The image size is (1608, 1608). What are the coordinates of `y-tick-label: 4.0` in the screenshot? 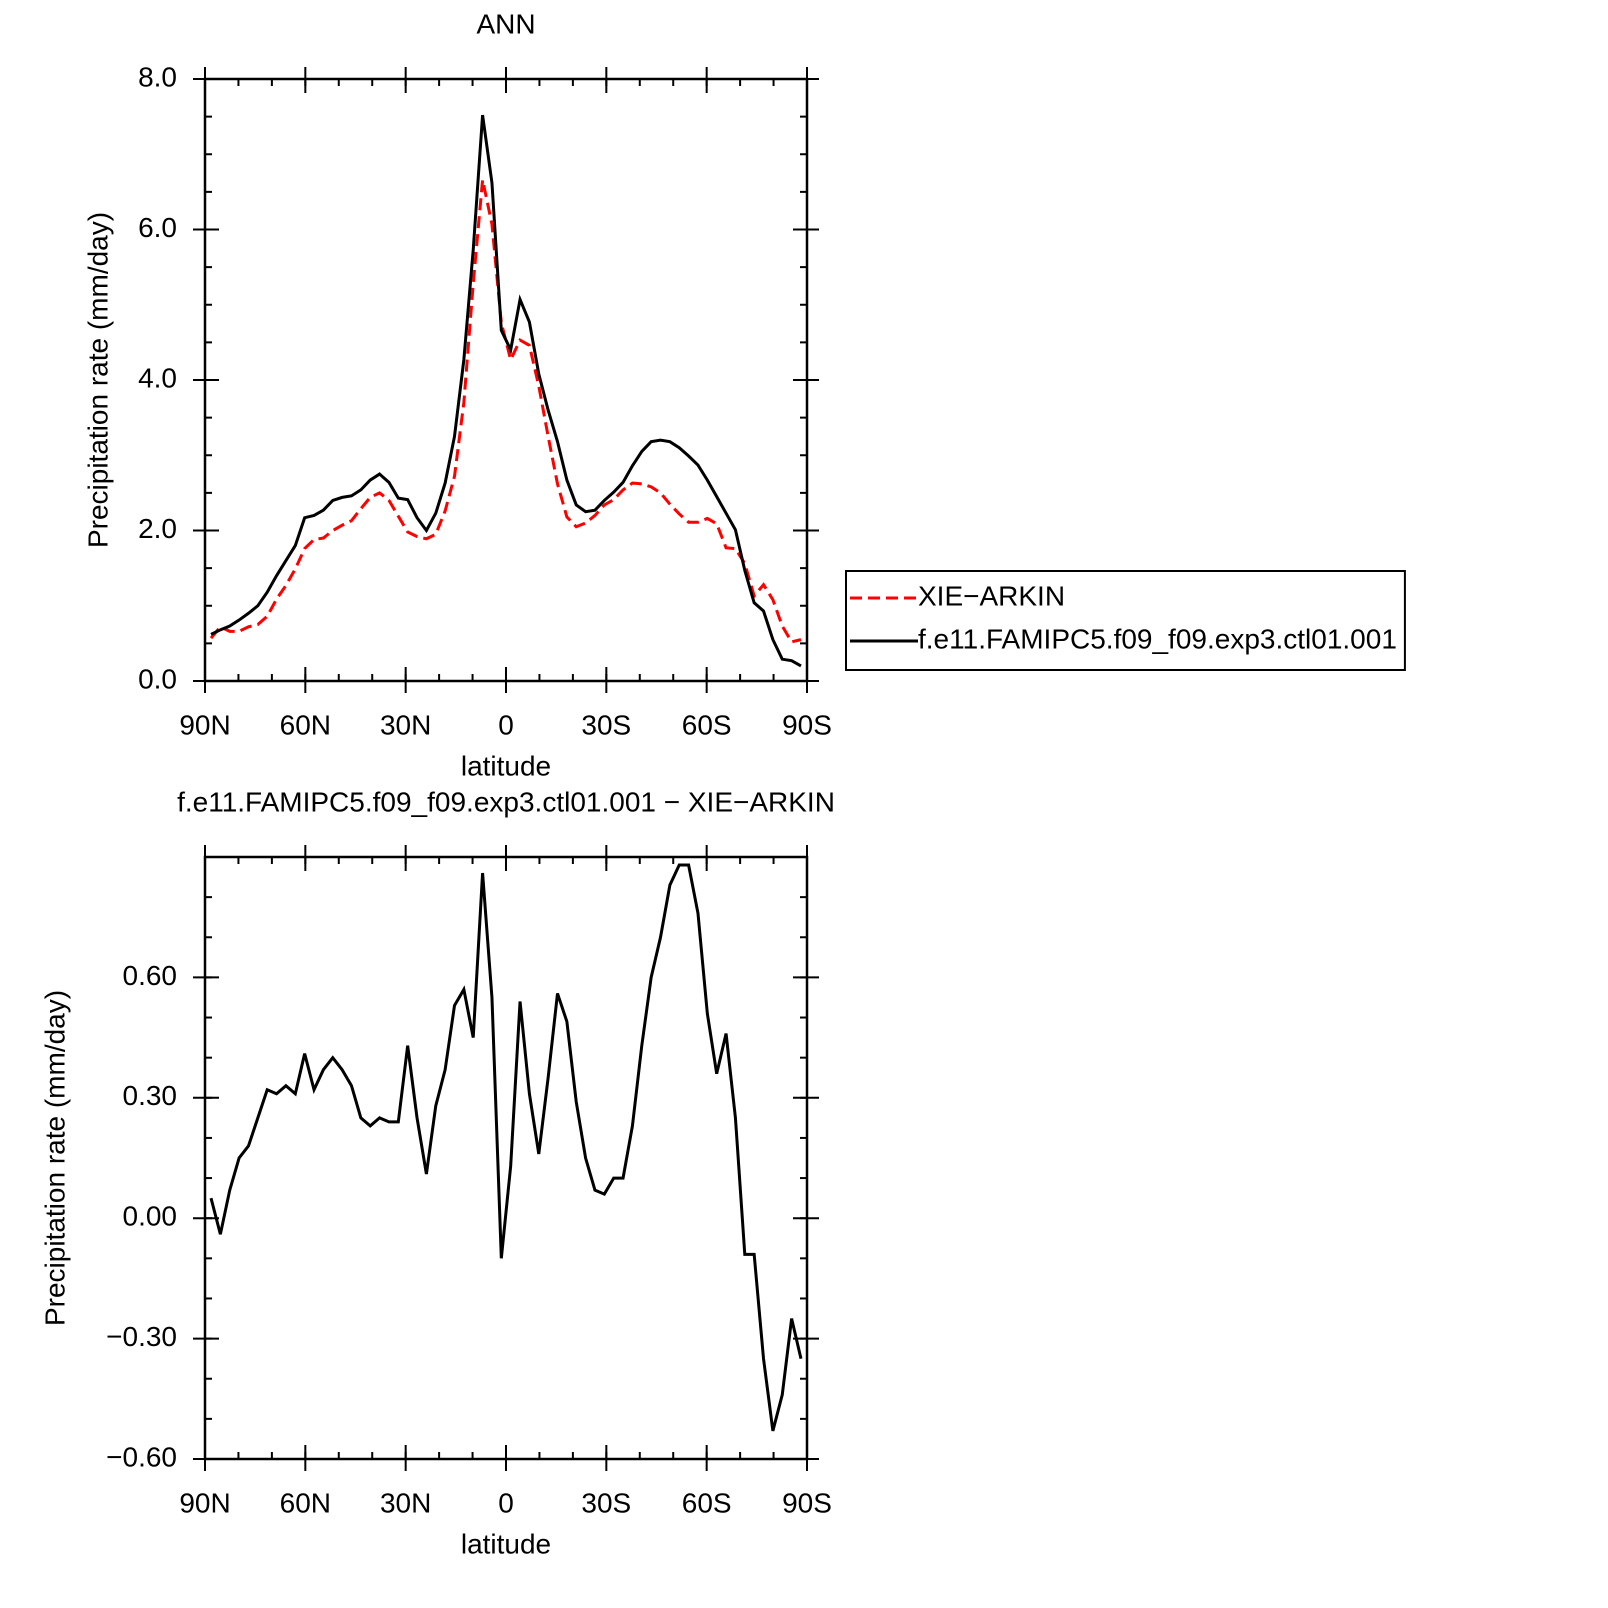 It's located at (157, 377).